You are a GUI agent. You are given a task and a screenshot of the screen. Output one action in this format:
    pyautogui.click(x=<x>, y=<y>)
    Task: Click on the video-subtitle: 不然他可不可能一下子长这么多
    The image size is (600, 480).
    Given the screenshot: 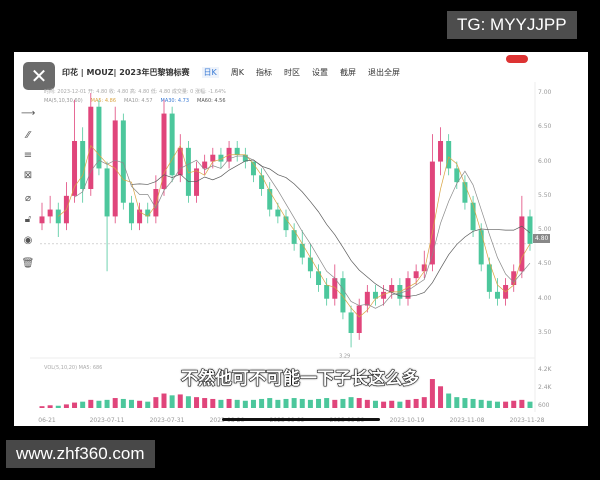 What is the action you would take?
    pyautogui.click(x=300, y=379)
    